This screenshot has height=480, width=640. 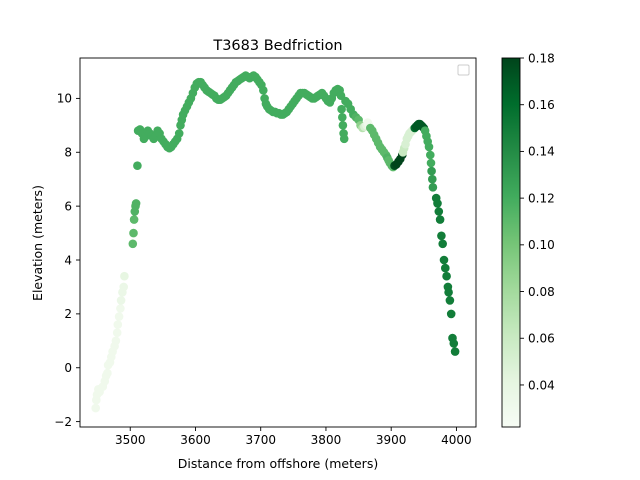 I want to click on x-tick-label: 4000, so click(x=456, y=440).